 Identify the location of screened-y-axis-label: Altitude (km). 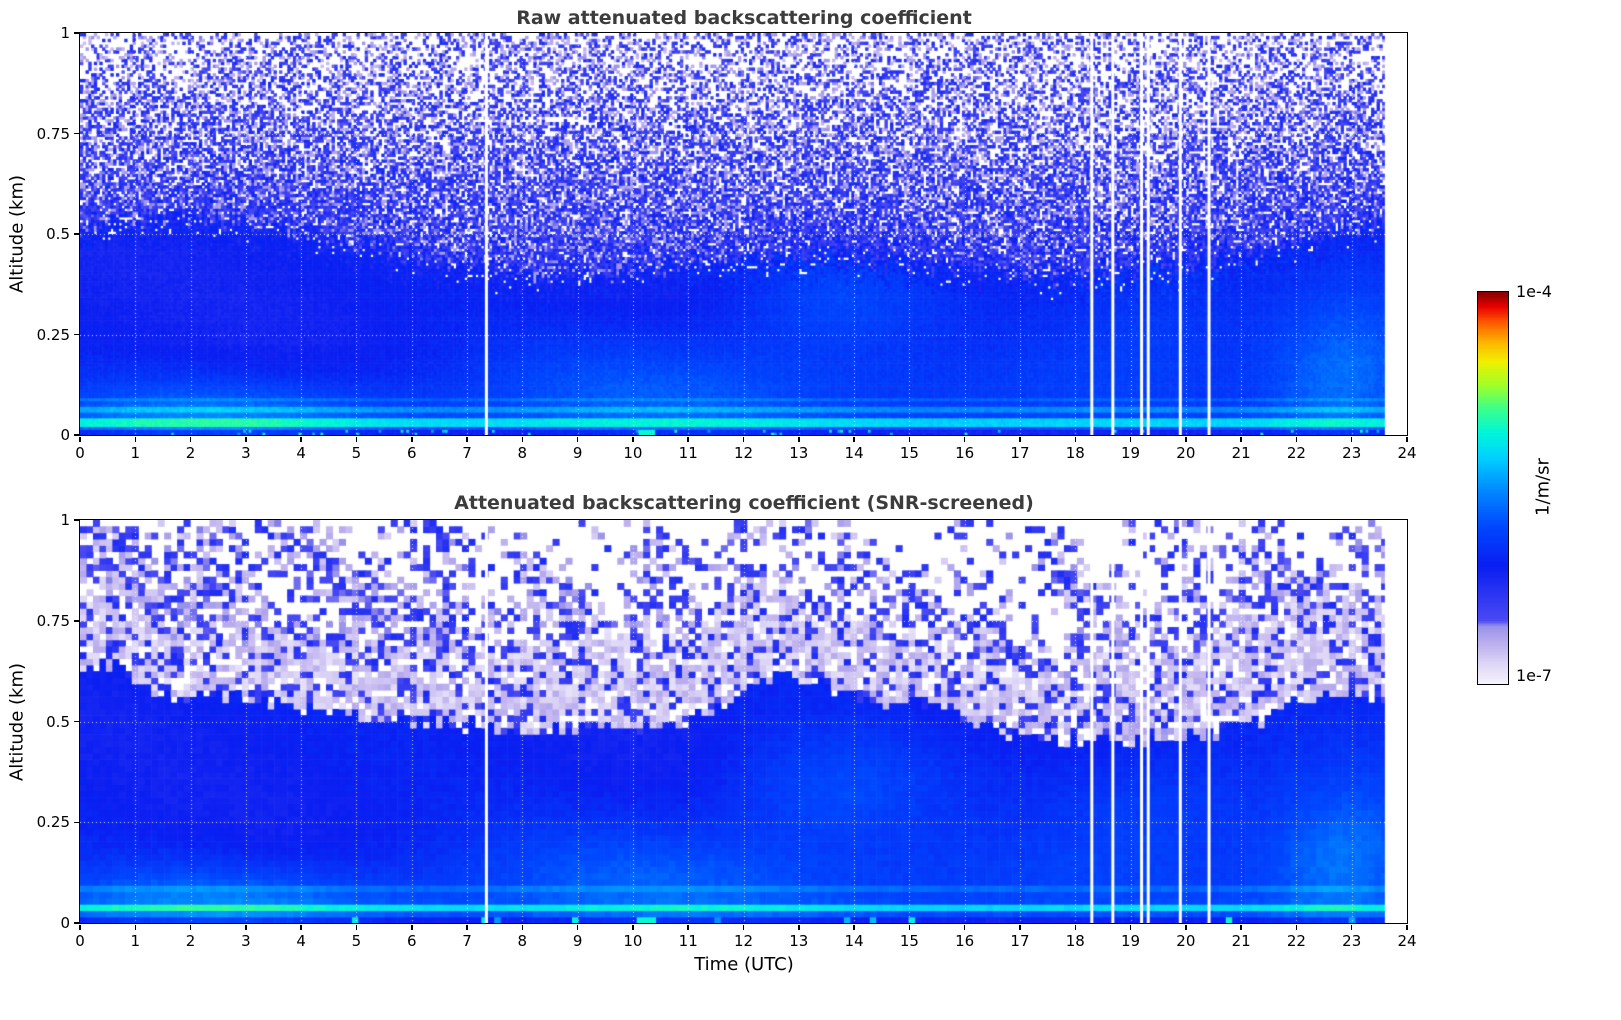
(17, 722).